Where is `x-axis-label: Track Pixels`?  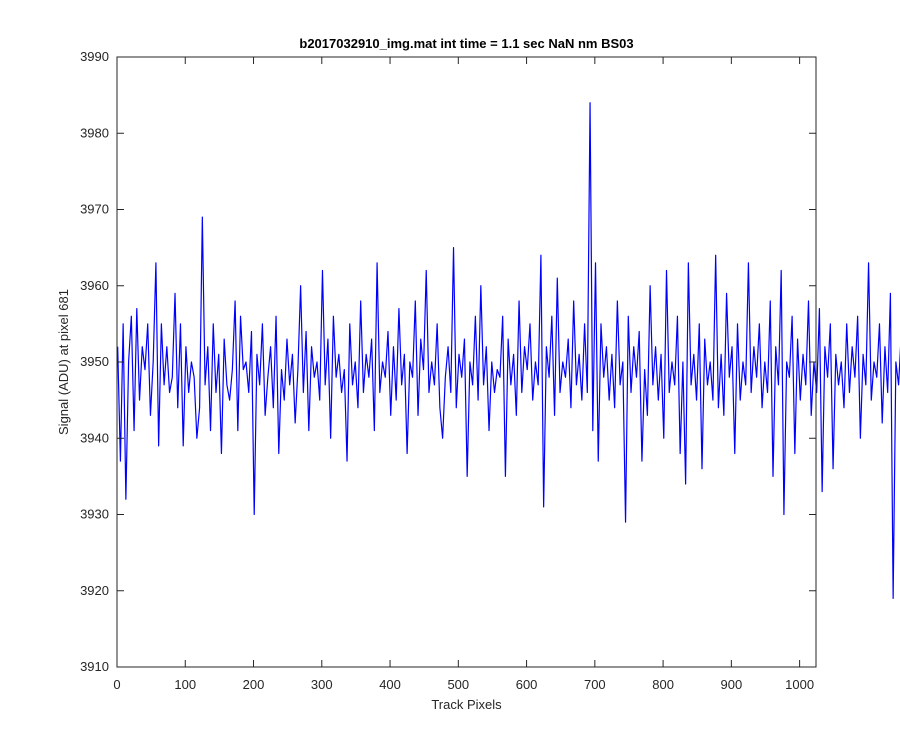 x-axis-label: Track Pixels is located at coordinates (466, 704).